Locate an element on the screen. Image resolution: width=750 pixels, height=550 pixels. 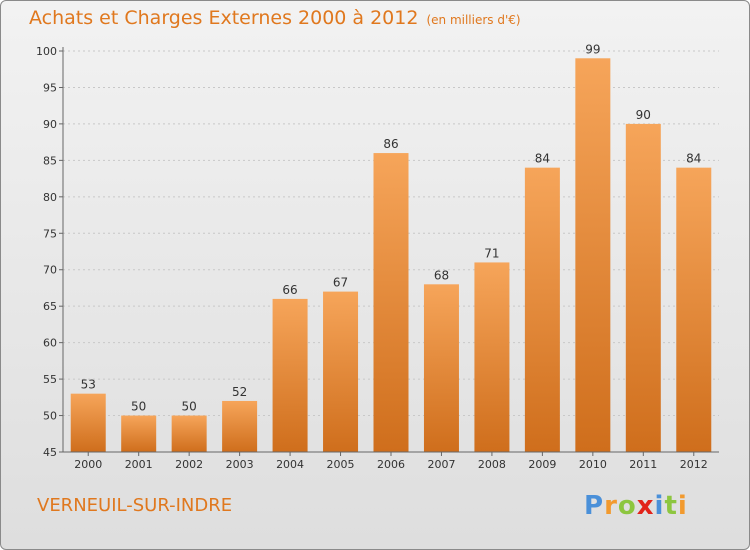
x-tick-label: 2005 is located at coordinates (341, 464).